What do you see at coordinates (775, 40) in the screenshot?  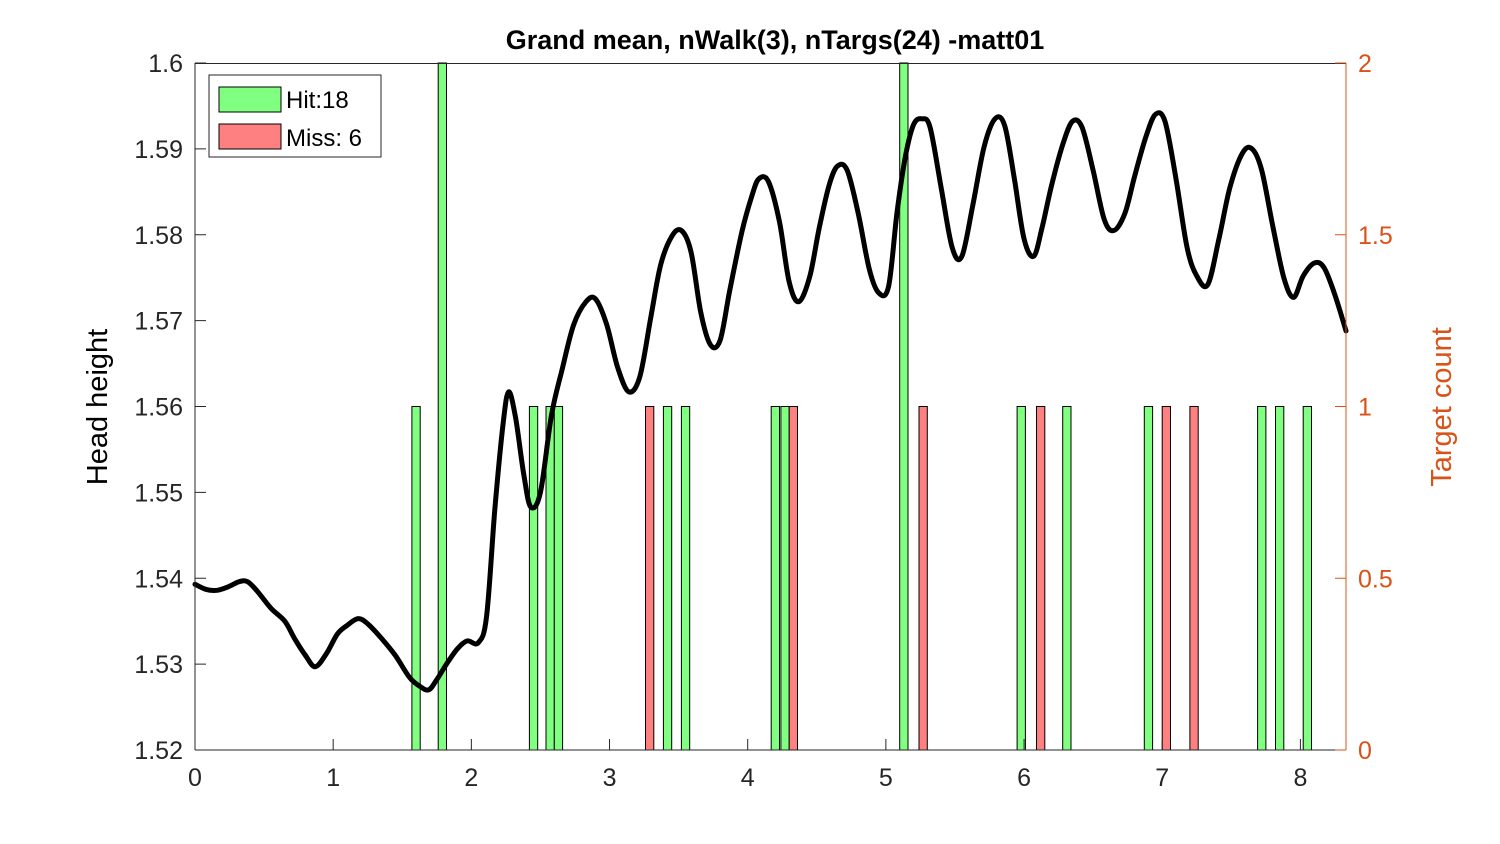 I see `chart-title: Grand mean, nWalk(3), nTargs(24) -matt01` at bounding box center [775, 40].